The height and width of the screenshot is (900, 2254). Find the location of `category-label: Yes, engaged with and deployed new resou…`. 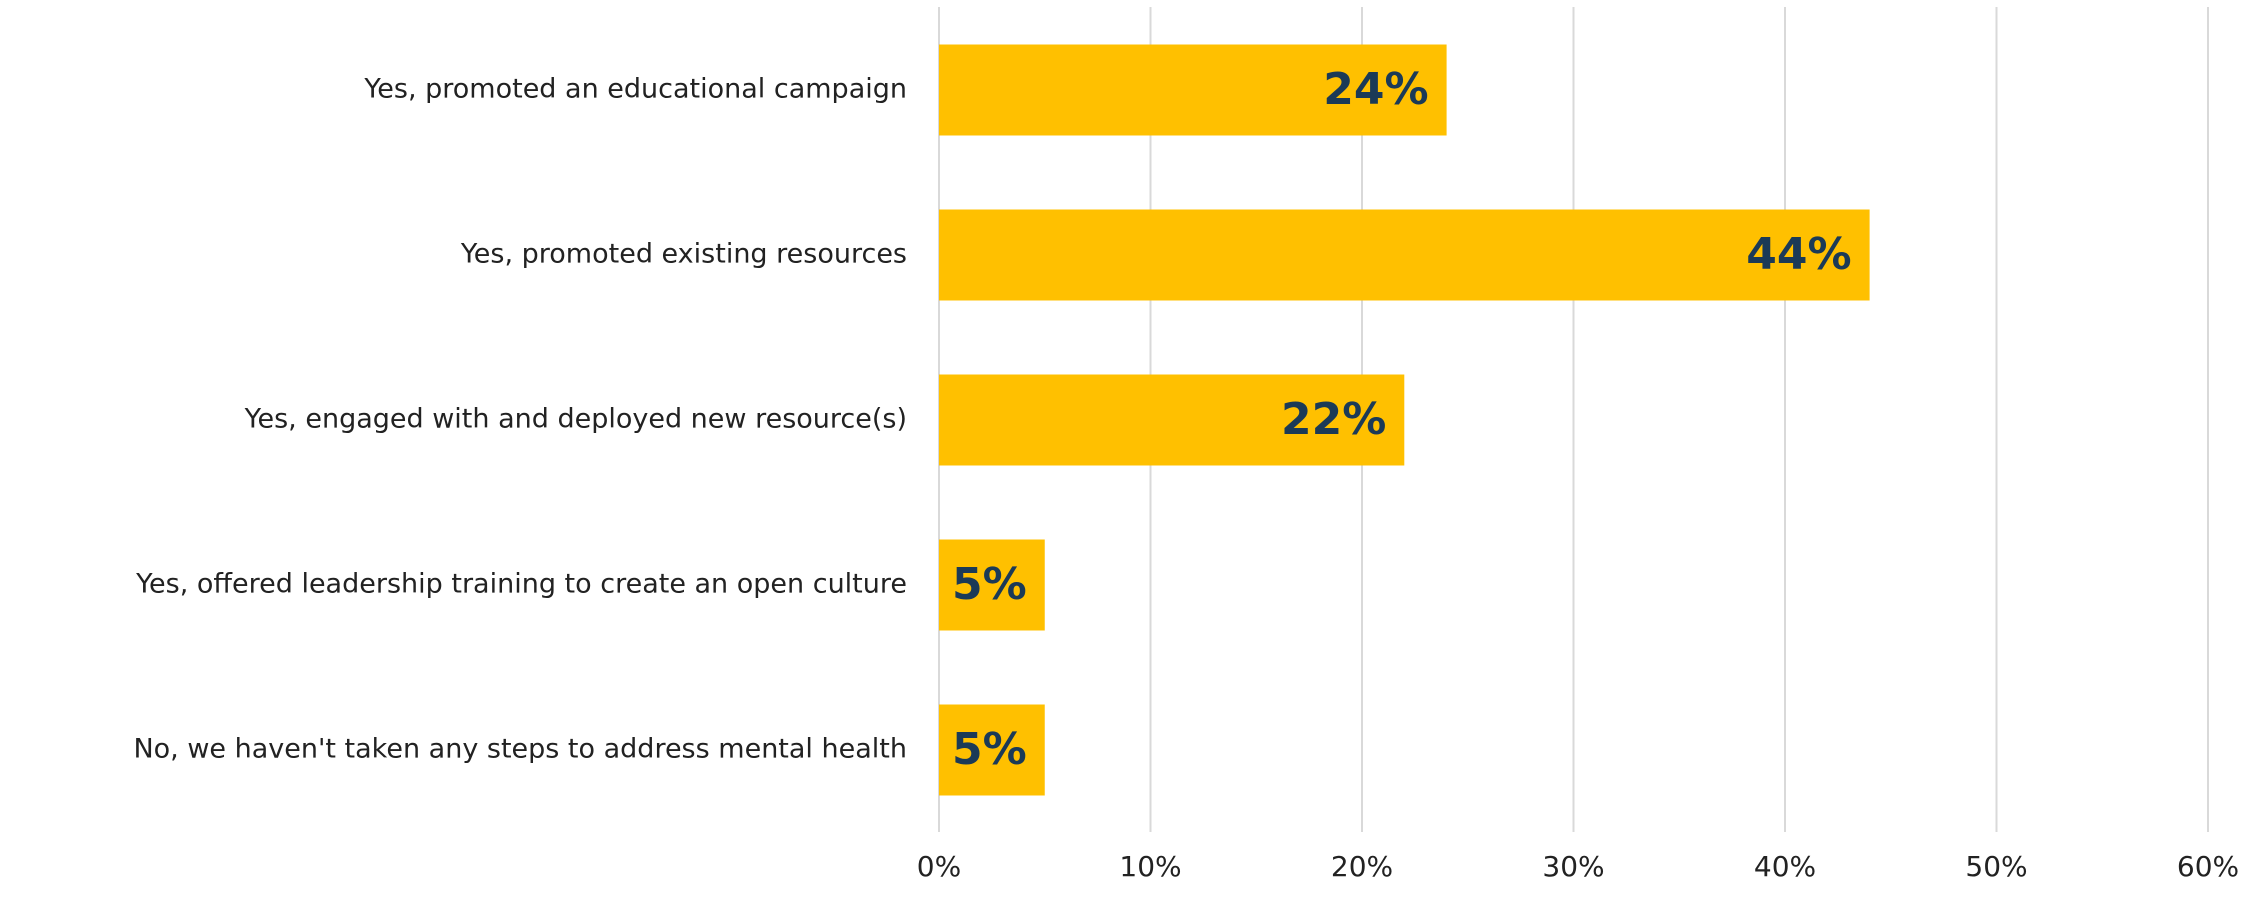

category-label: Yes, engaged with and deployed new resou… is located at coordinates (575, 419).